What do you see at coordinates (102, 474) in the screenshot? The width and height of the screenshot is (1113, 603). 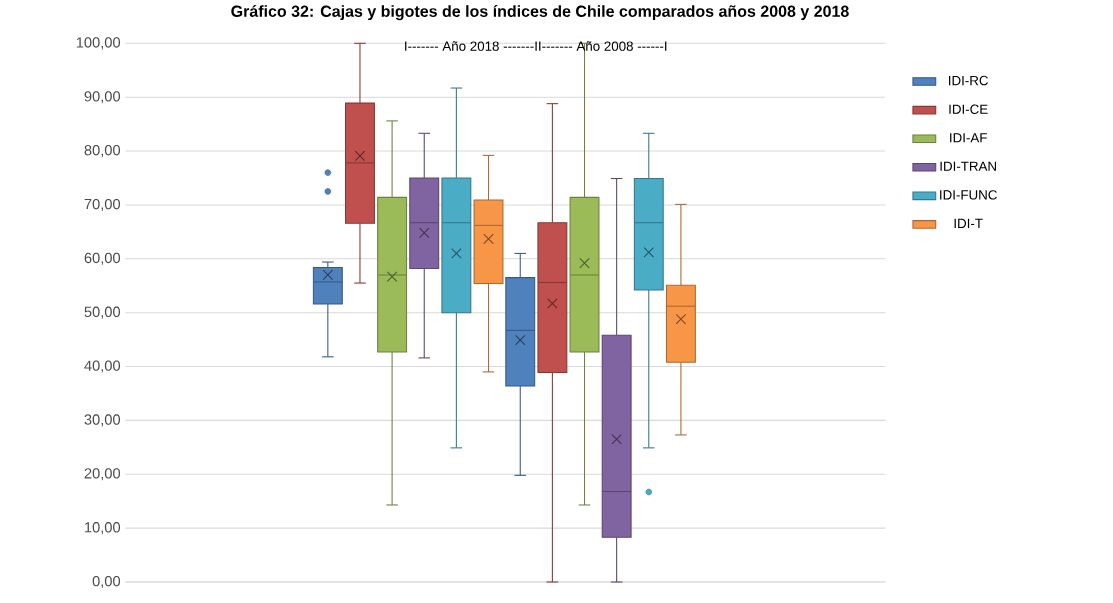 I see `y-tick-label: 20,00` at bounding box center [102, 474].